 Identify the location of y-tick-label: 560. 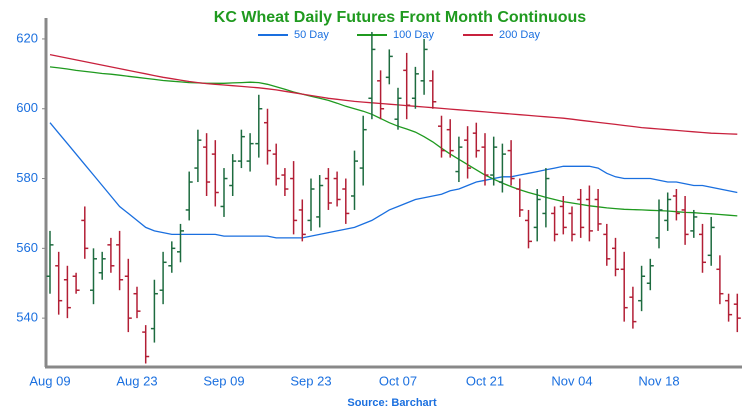
(27, 247).